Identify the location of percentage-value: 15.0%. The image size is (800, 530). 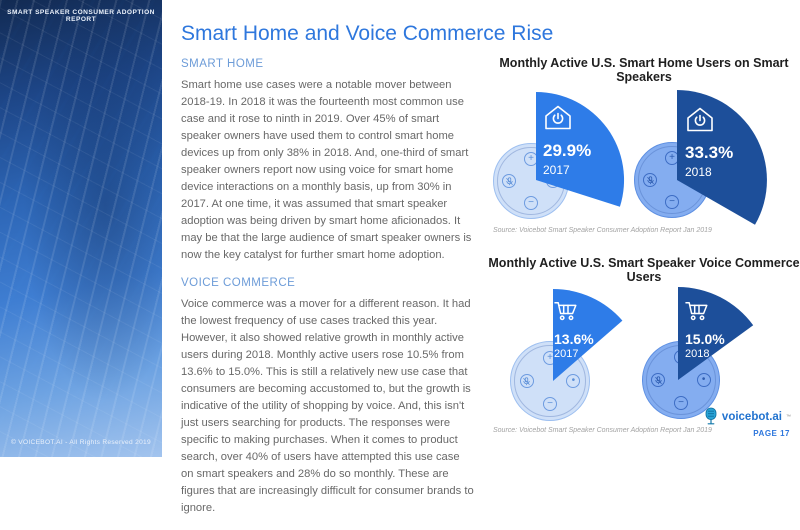
(705, 339).